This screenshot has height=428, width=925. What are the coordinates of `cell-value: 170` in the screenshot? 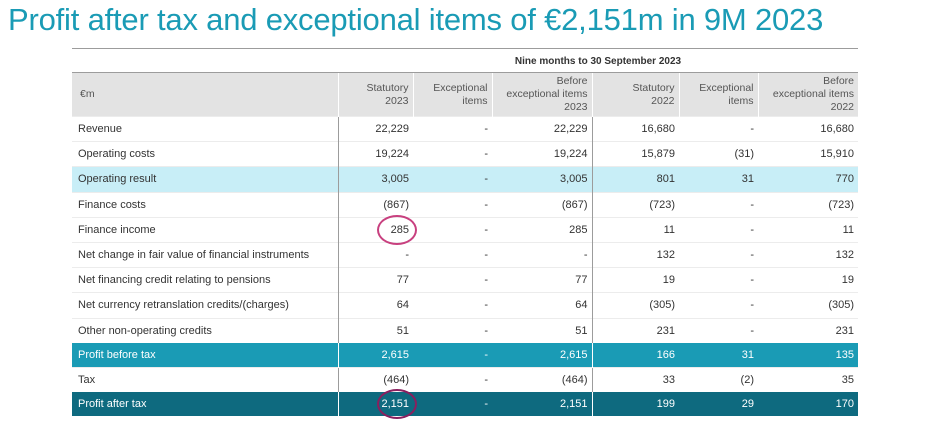 It's located at (808, 404).